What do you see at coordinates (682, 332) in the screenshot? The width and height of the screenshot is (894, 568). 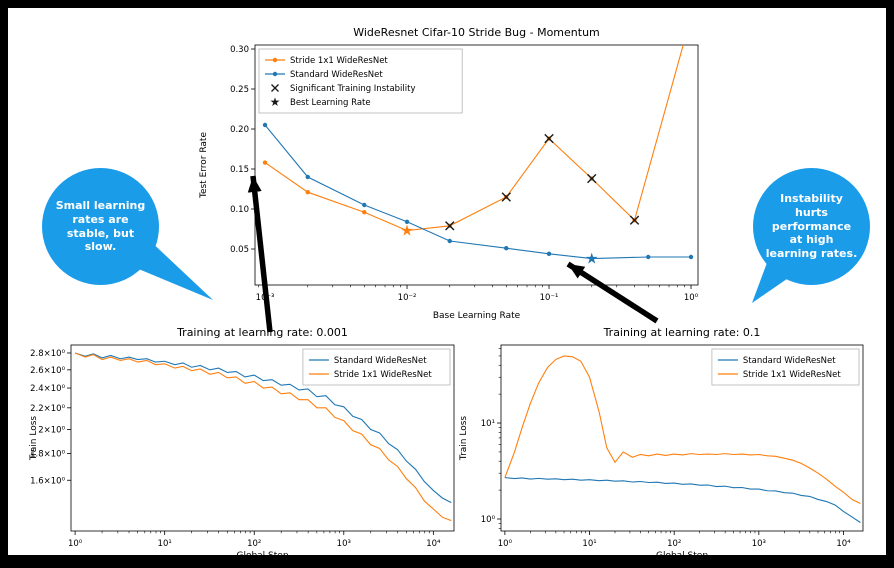 I see `svg-text: Training at learning rate: 0.1` at bounding box center [682, 332].